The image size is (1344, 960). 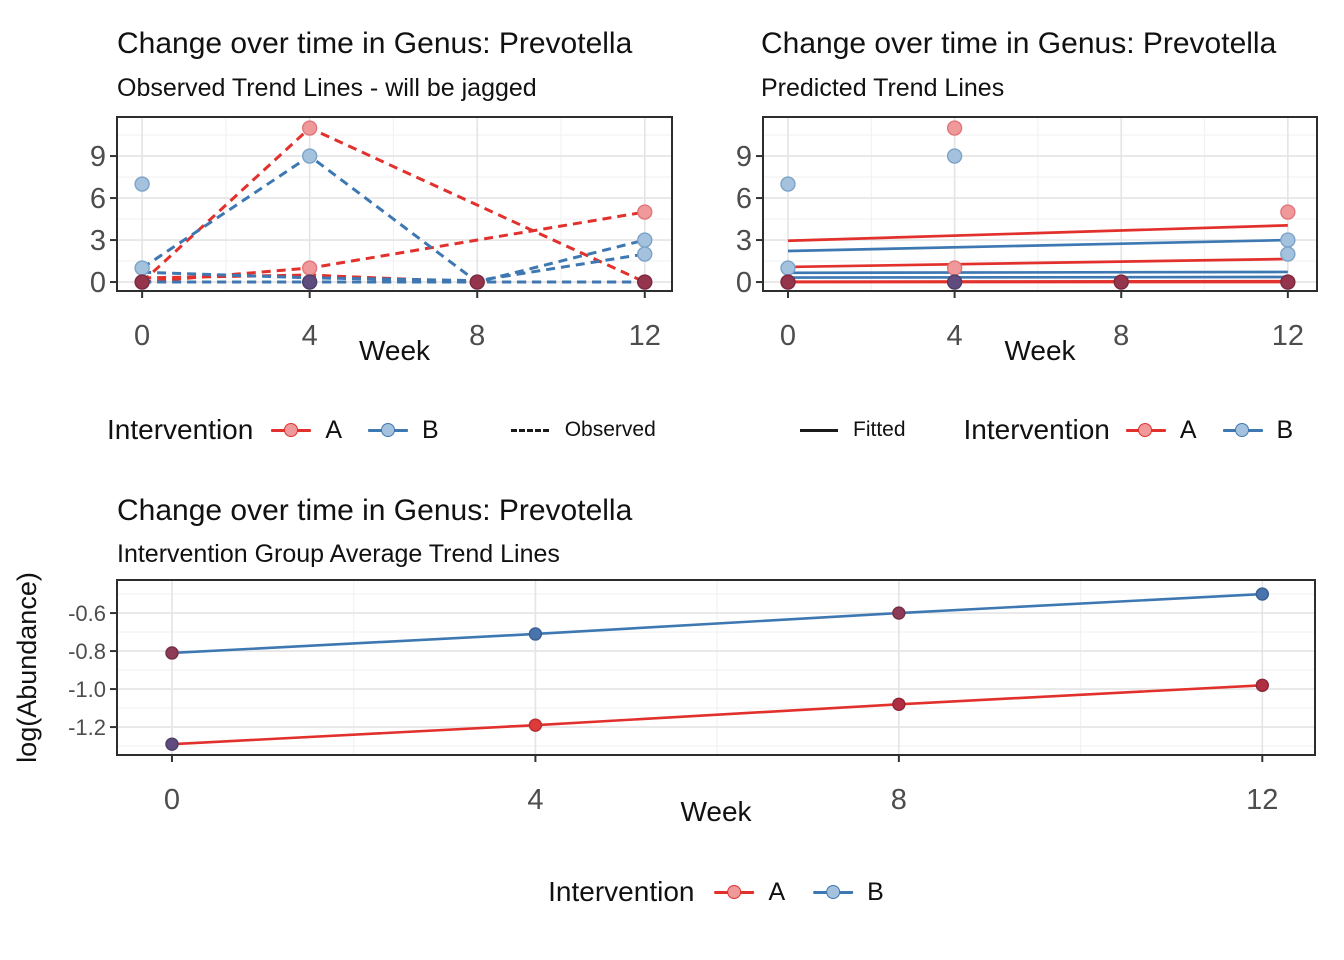 I want to click on observed-plot: 0 4 8 12 0 3 6 9 Week, so click(x=381, y=241).